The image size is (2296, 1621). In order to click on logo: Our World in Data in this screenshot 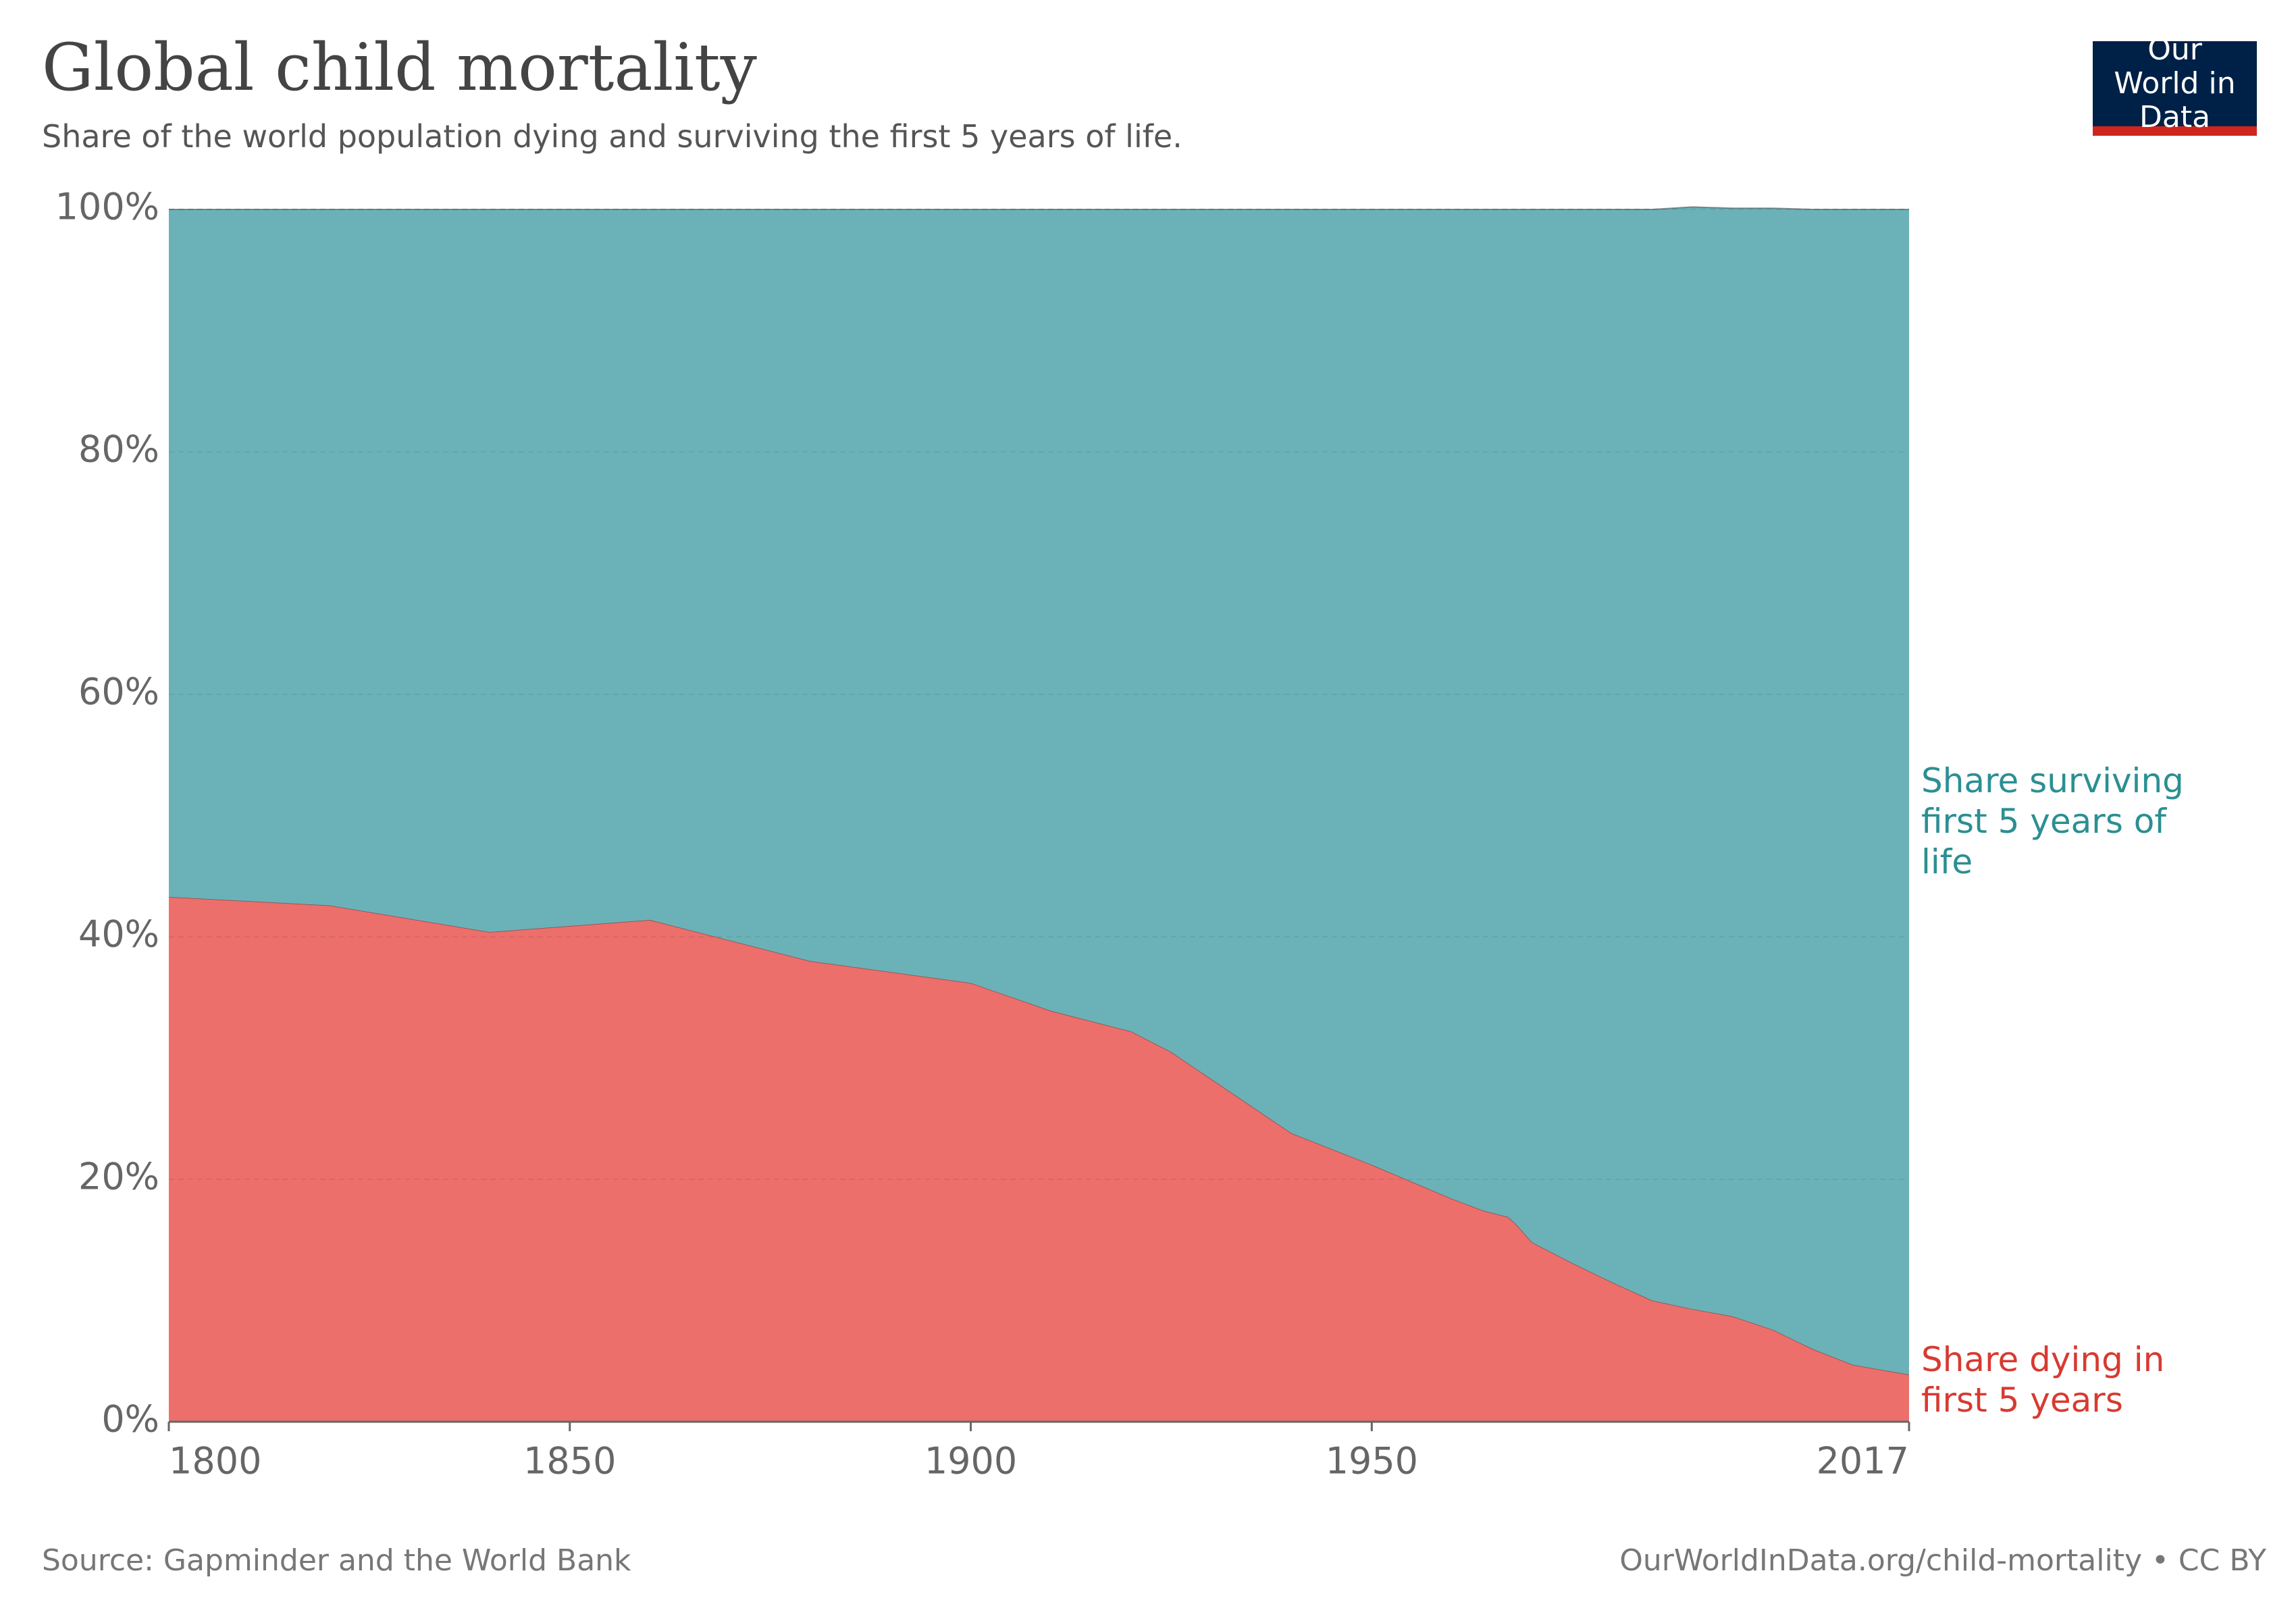, I will do `click(2175, 84)`.